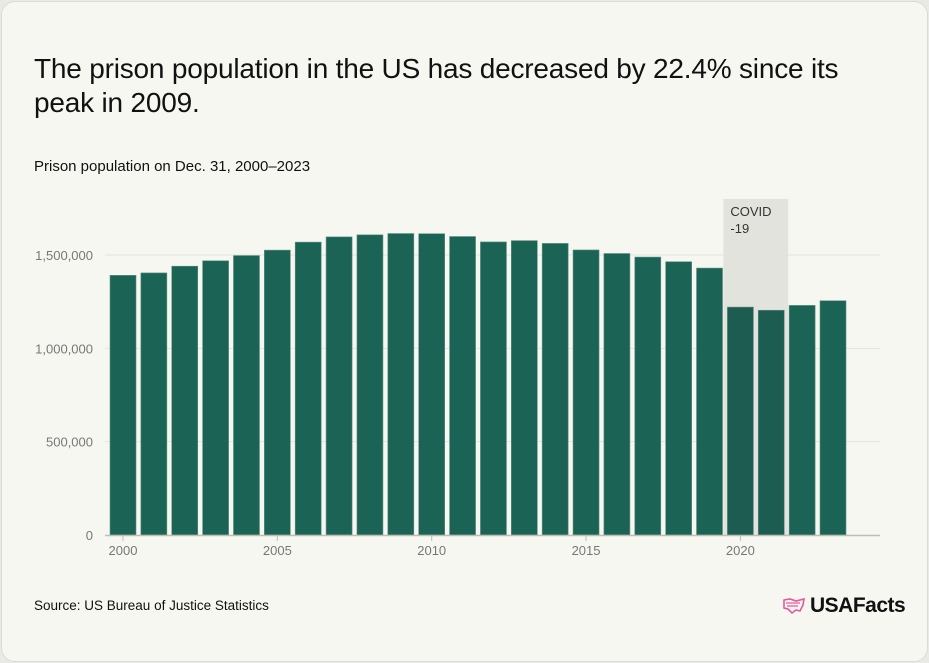 The image size is (929, 663). I want to click on usafacts-logo: USAFacts, so click(844, 606).